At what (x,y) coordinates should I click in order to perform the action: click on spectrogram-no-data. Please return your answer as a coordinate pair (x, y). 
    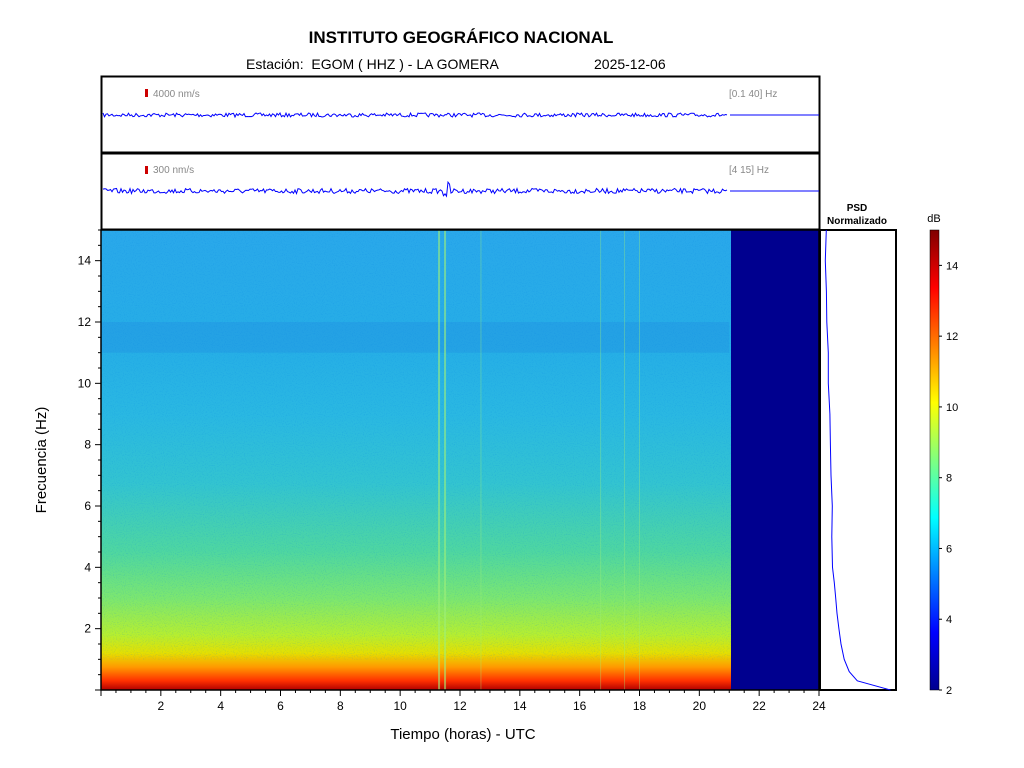
    Looking at the image, I should click on (775, 460).